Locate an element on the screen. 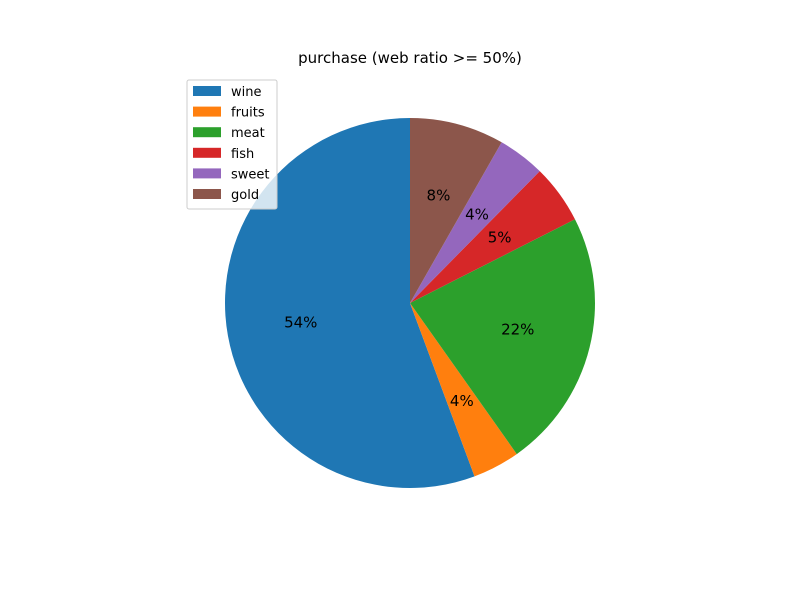 This screenshot has width=800, height=600. legend-swatch-wine is located at coordinates (207, 91).